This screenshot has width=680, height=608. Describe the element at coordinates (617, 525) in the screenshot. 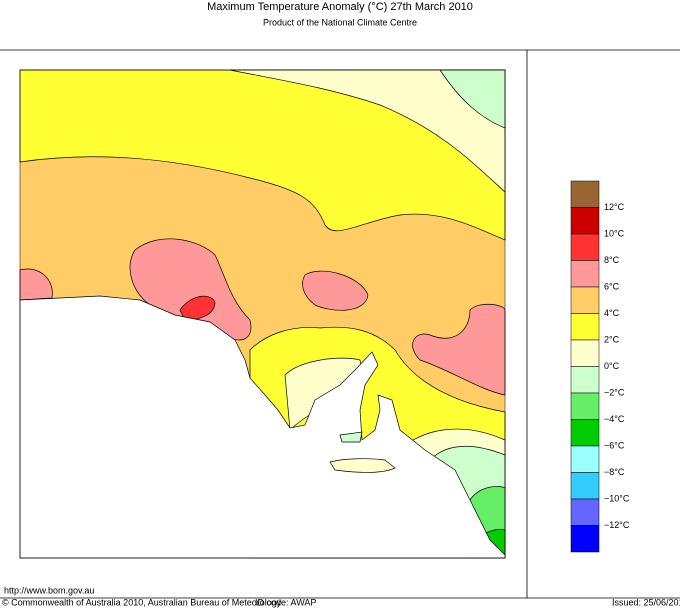

I see `legend-label: −12°C` at that location.